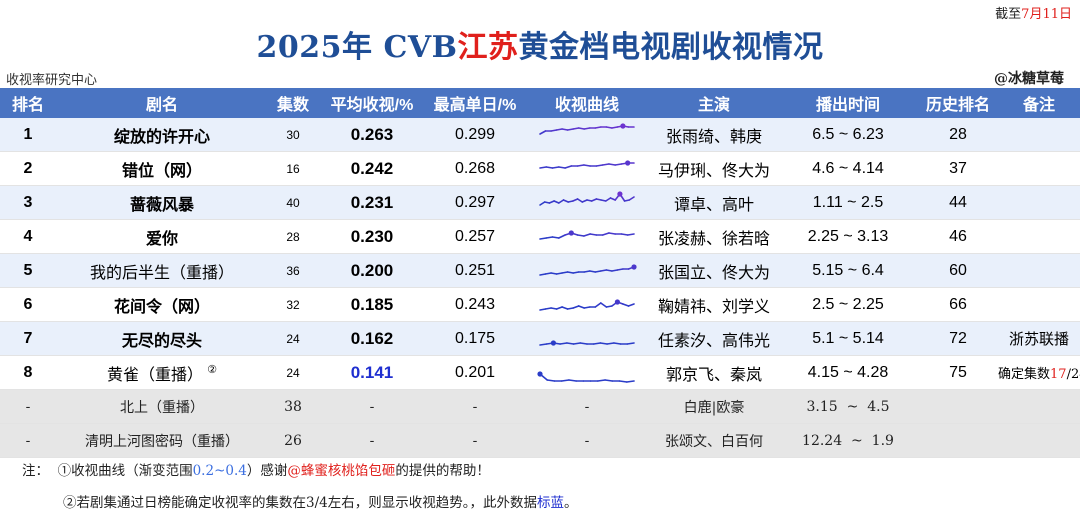 The height and width of the screenshot is (517, 1080). What do you see at coordinates (162, 168) in the screenshot?
I see `drama-name-cell: 错位（网）` at bounding box center [162, 168].